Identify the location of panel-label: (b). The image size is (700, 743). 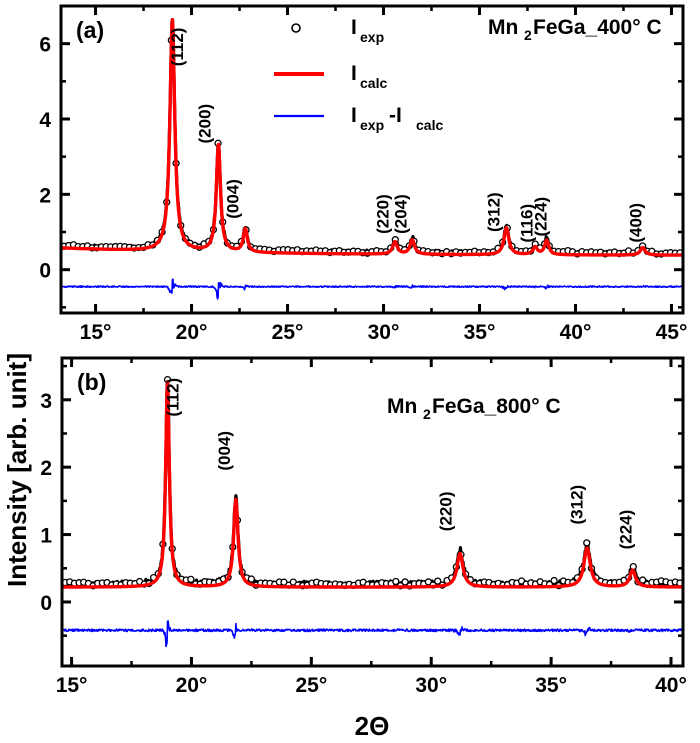
(91, 382).